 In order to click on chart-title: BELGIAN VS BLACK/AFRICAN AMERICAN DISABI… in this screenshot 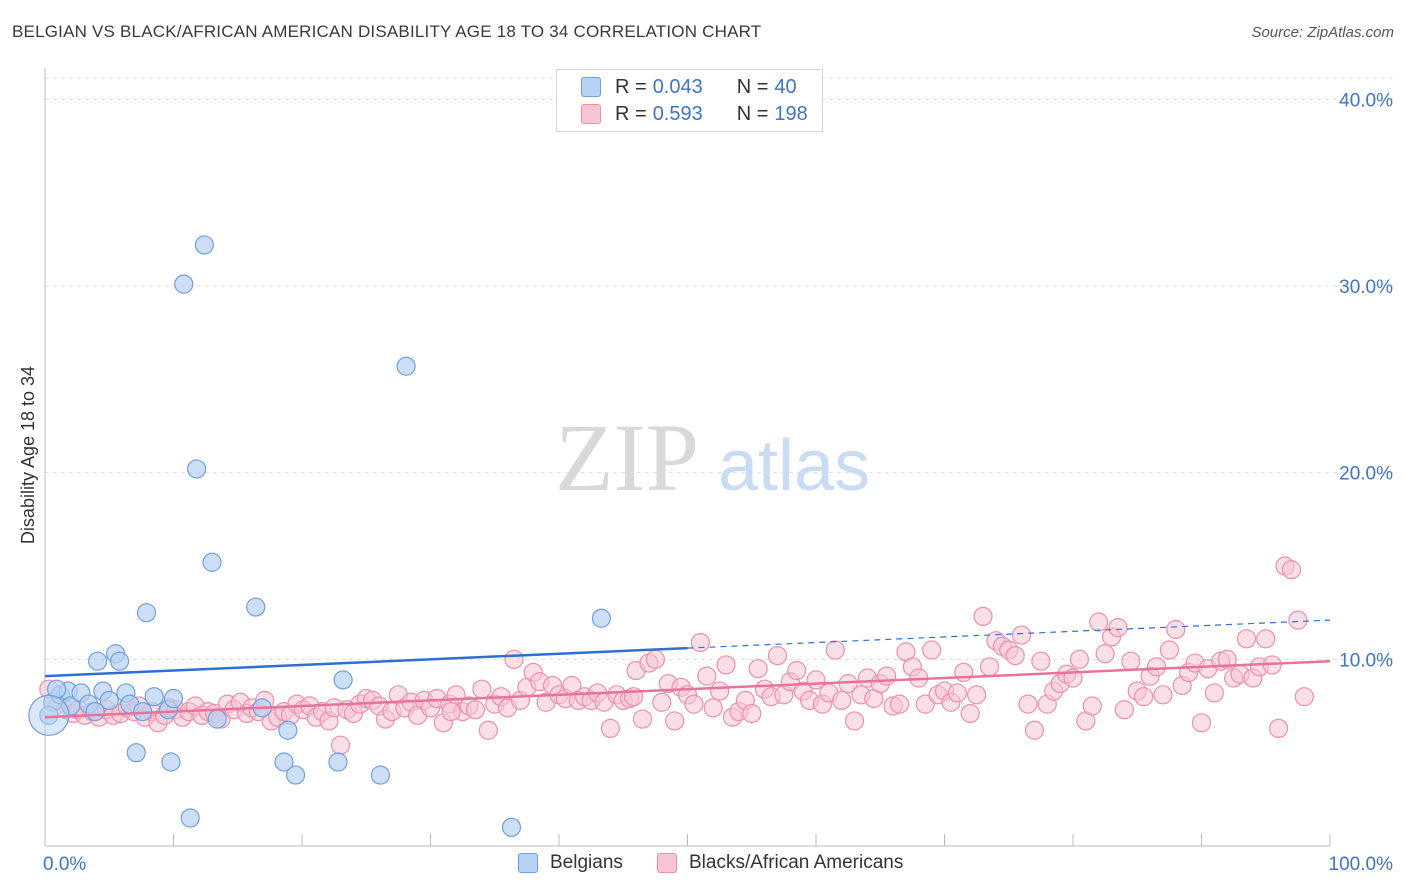, I will do `click(387, 31)`.